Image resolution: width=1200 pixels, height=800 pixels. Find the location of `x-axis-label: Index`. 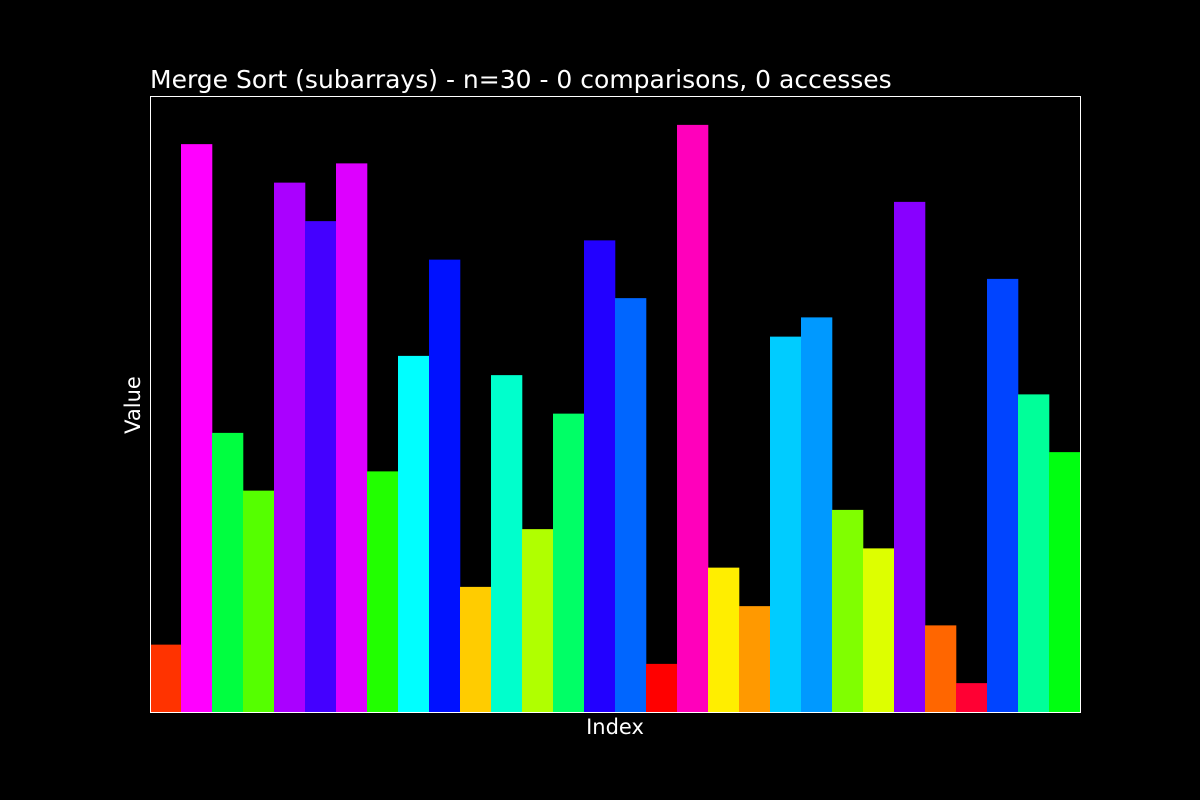

x-axis-label: Index is located at coordinates (615, 727).